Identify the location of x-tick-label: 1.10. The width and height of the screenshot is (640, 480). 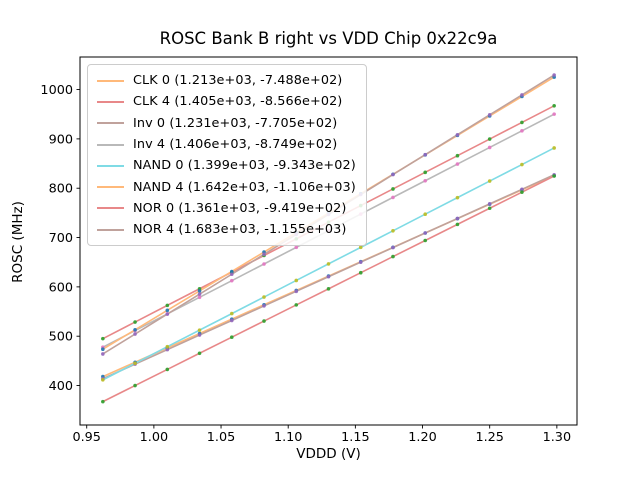
(288, 437).